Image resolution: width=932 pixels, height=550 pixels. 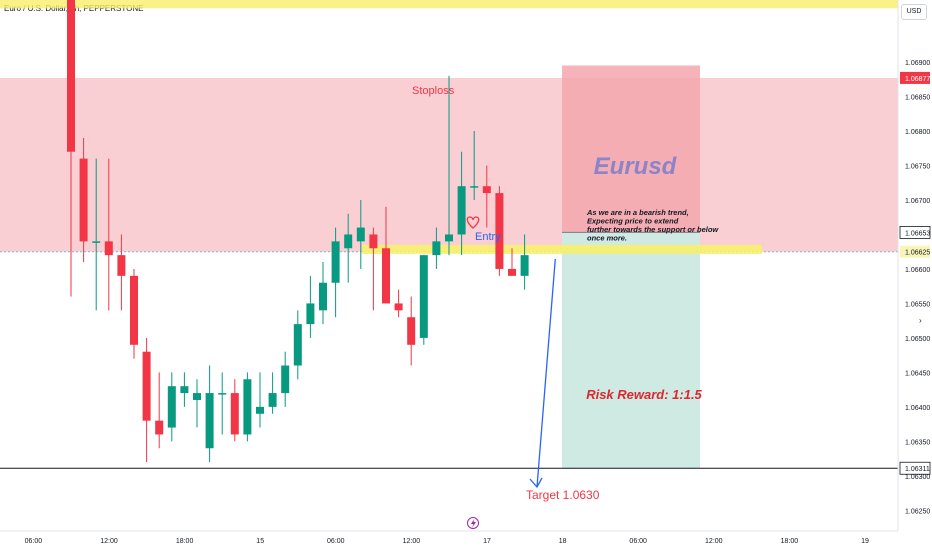 What do you see at coordinates (636, 166) in the screenshot?
I see `chart-title: Eurusd` at bounding box center [636, 166].